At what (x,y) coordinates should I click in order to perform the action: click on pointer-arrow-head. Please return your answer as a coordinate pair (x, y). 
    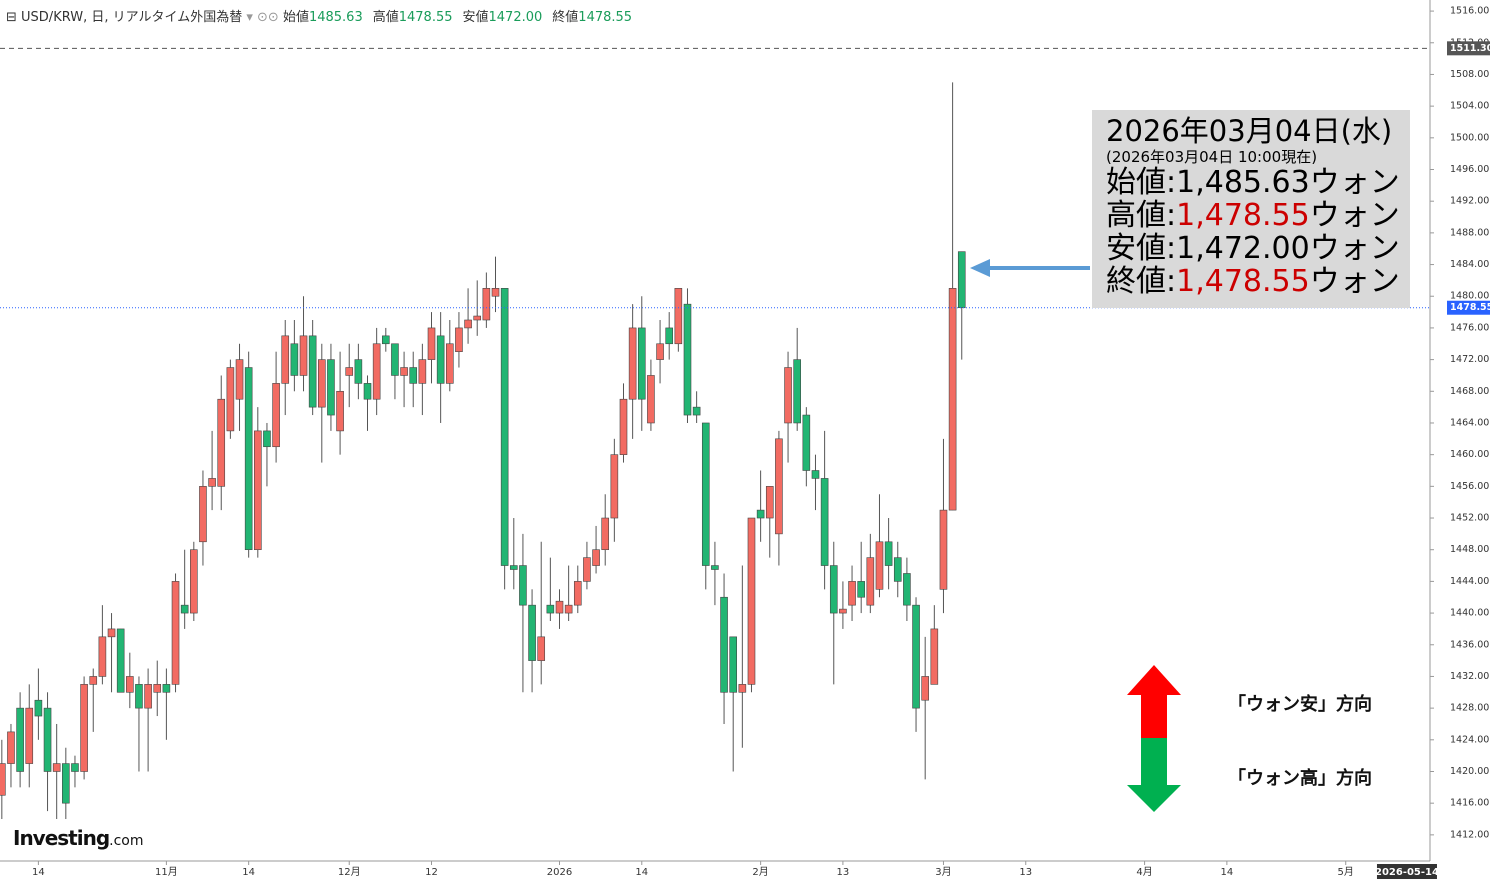
    Looking at the image, I should click on (980, 268).